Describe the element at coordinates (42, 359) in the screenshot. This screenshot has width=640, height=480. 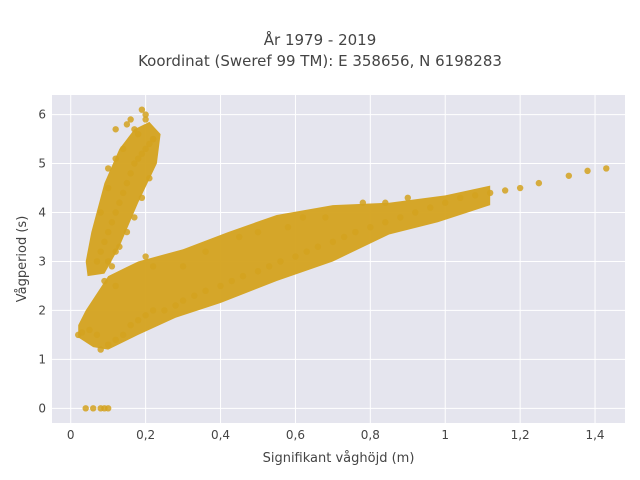
I see `y-tick-label: 1` at that location.